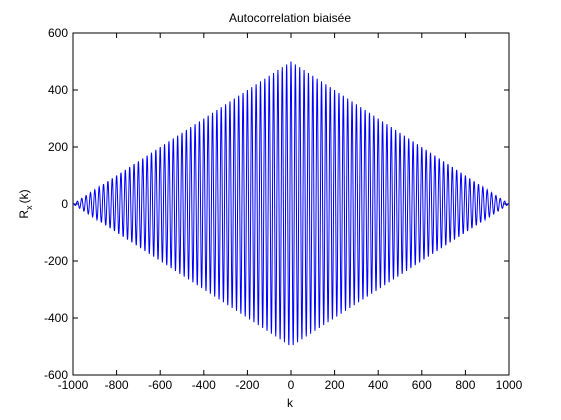  Describe the element at coordinates (247, 385) in the screenshot. I see `x-tick-label: -200` at that location.